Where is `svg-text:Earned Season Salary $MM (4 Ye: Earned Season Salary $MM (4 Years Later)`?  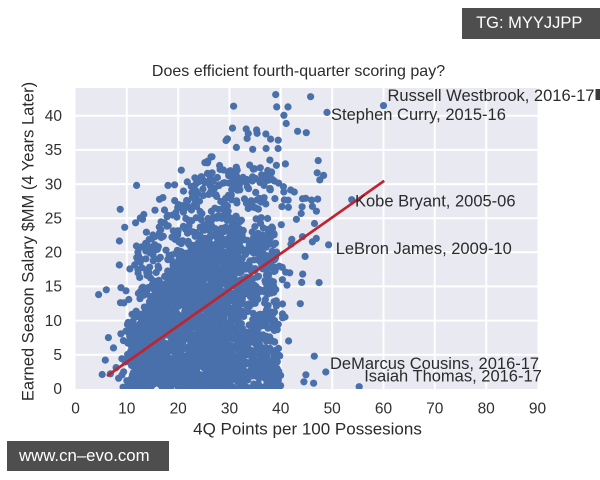 svg-text:Earned Season Salary $MM (4 Ye: Earned Season Salary $MM (4 Years Later) is located at coordinates (29, 241).